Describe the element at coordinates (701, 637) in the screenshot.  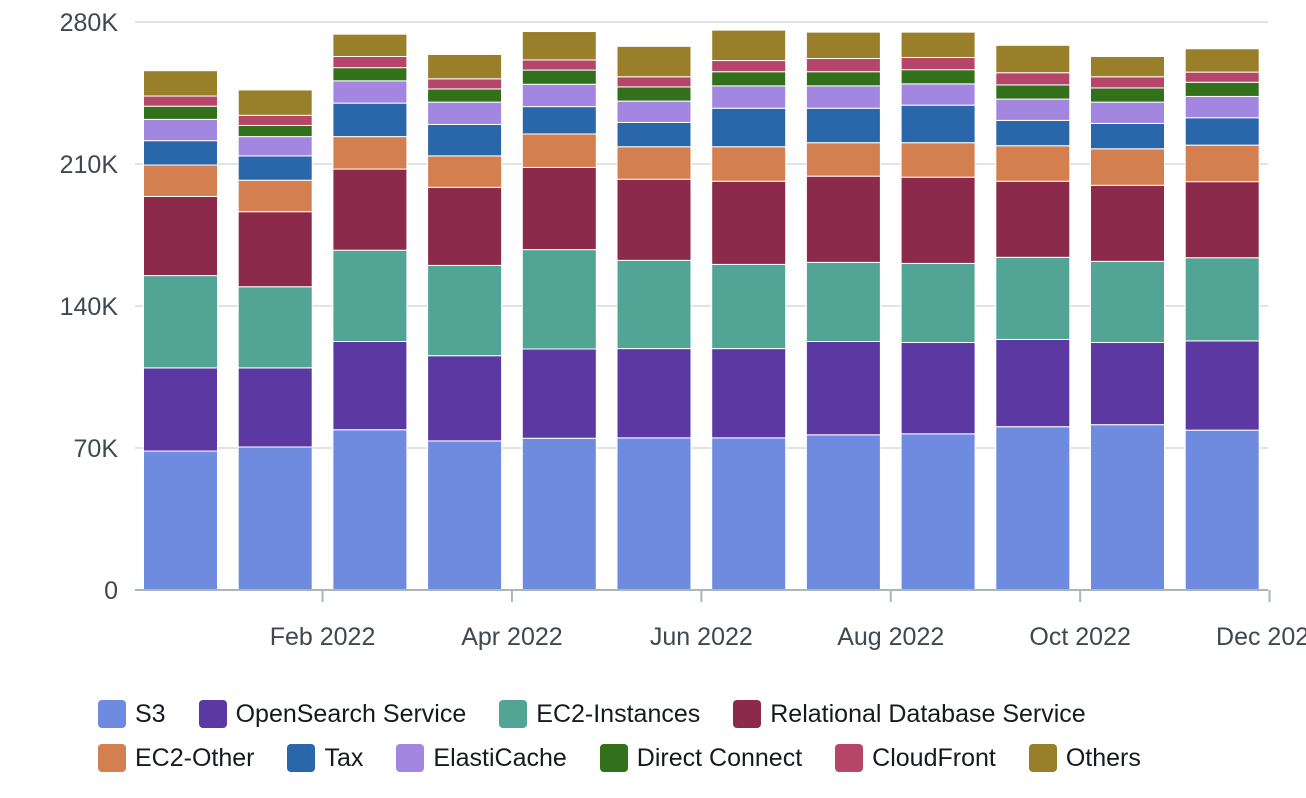
I see `x-tick-label: Jun 2022` at that location.